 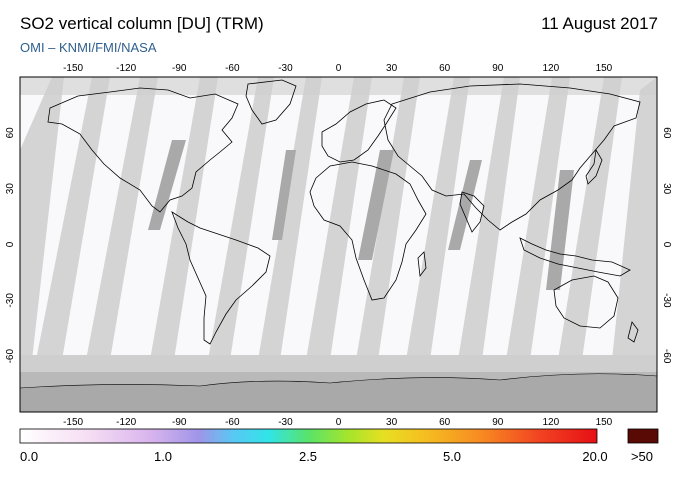 I want to click on colorbar-overflow-swatch, so click(x=643, y=436).